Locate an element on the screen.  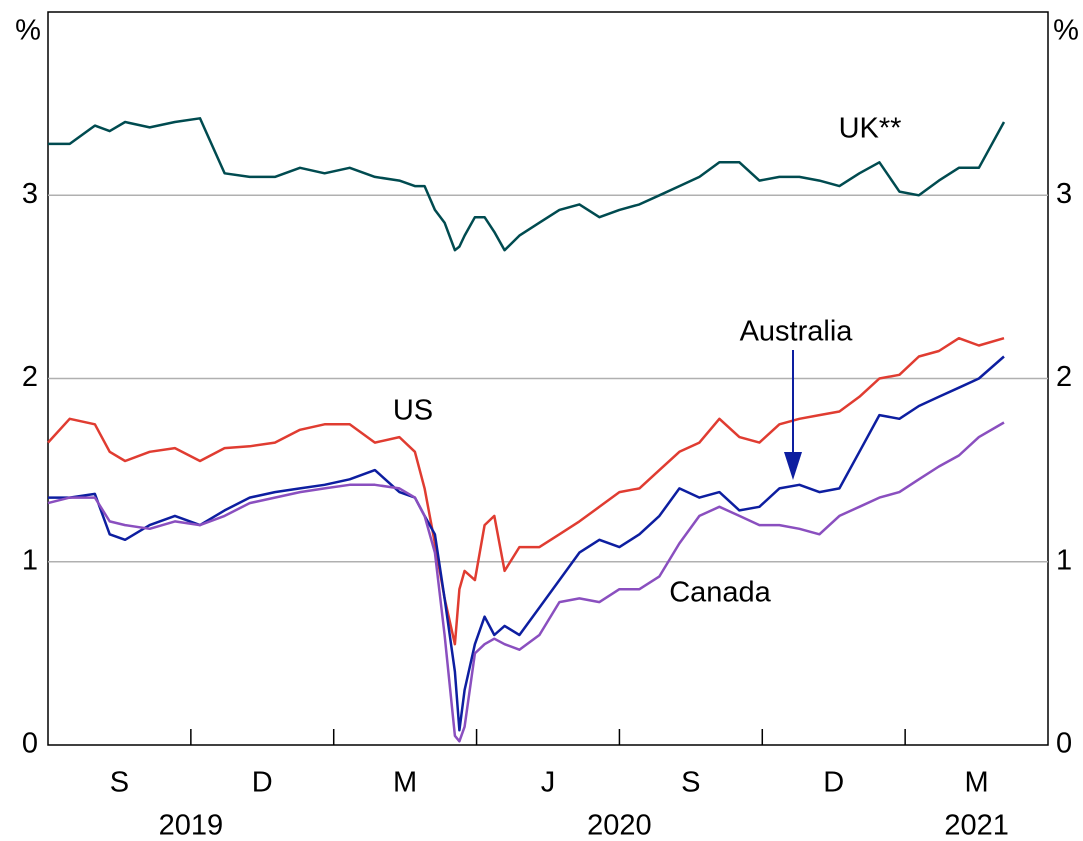
x-year-label: 2019 is located at coordinates (191, 825).